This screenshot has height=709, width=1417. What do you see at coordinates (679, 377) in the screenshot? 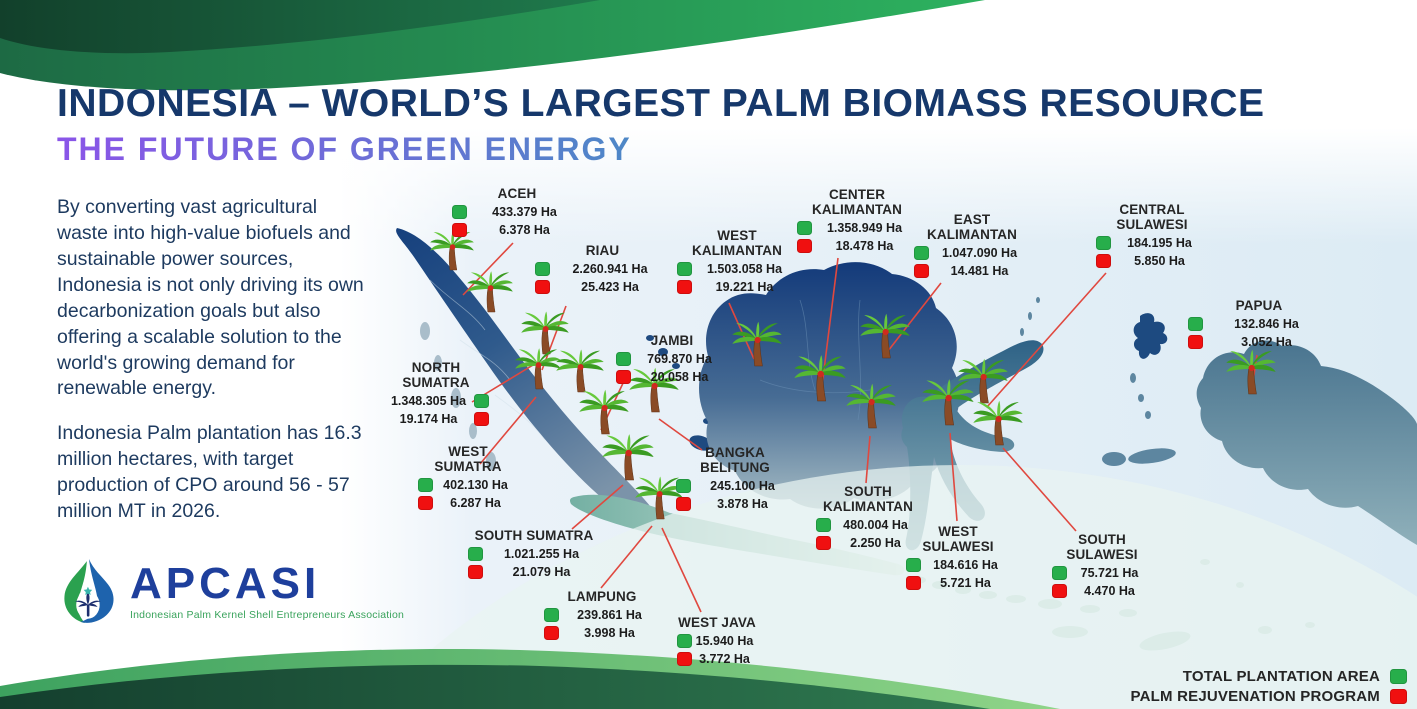
I see `rejuvenation-value: 20.058 Ha` at bounding box center [679, 377].